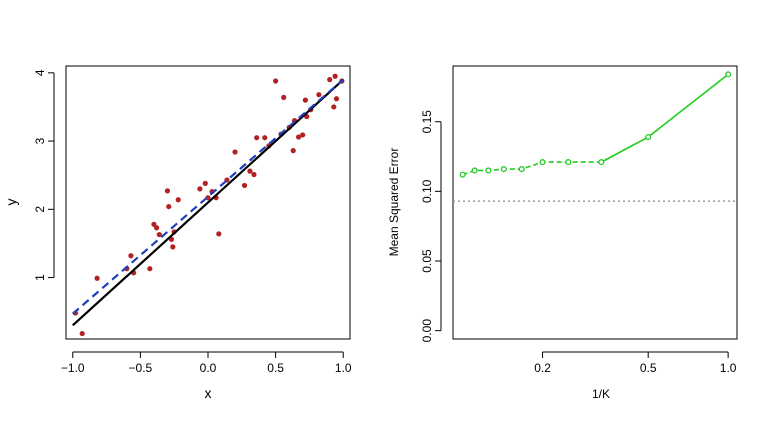 Image resolution: width=772 pixels, height=422 pixels. Describe the element at coordinates (728, 368) in the screenshot. I see `right-x-tick-label: 1.0` at that location.